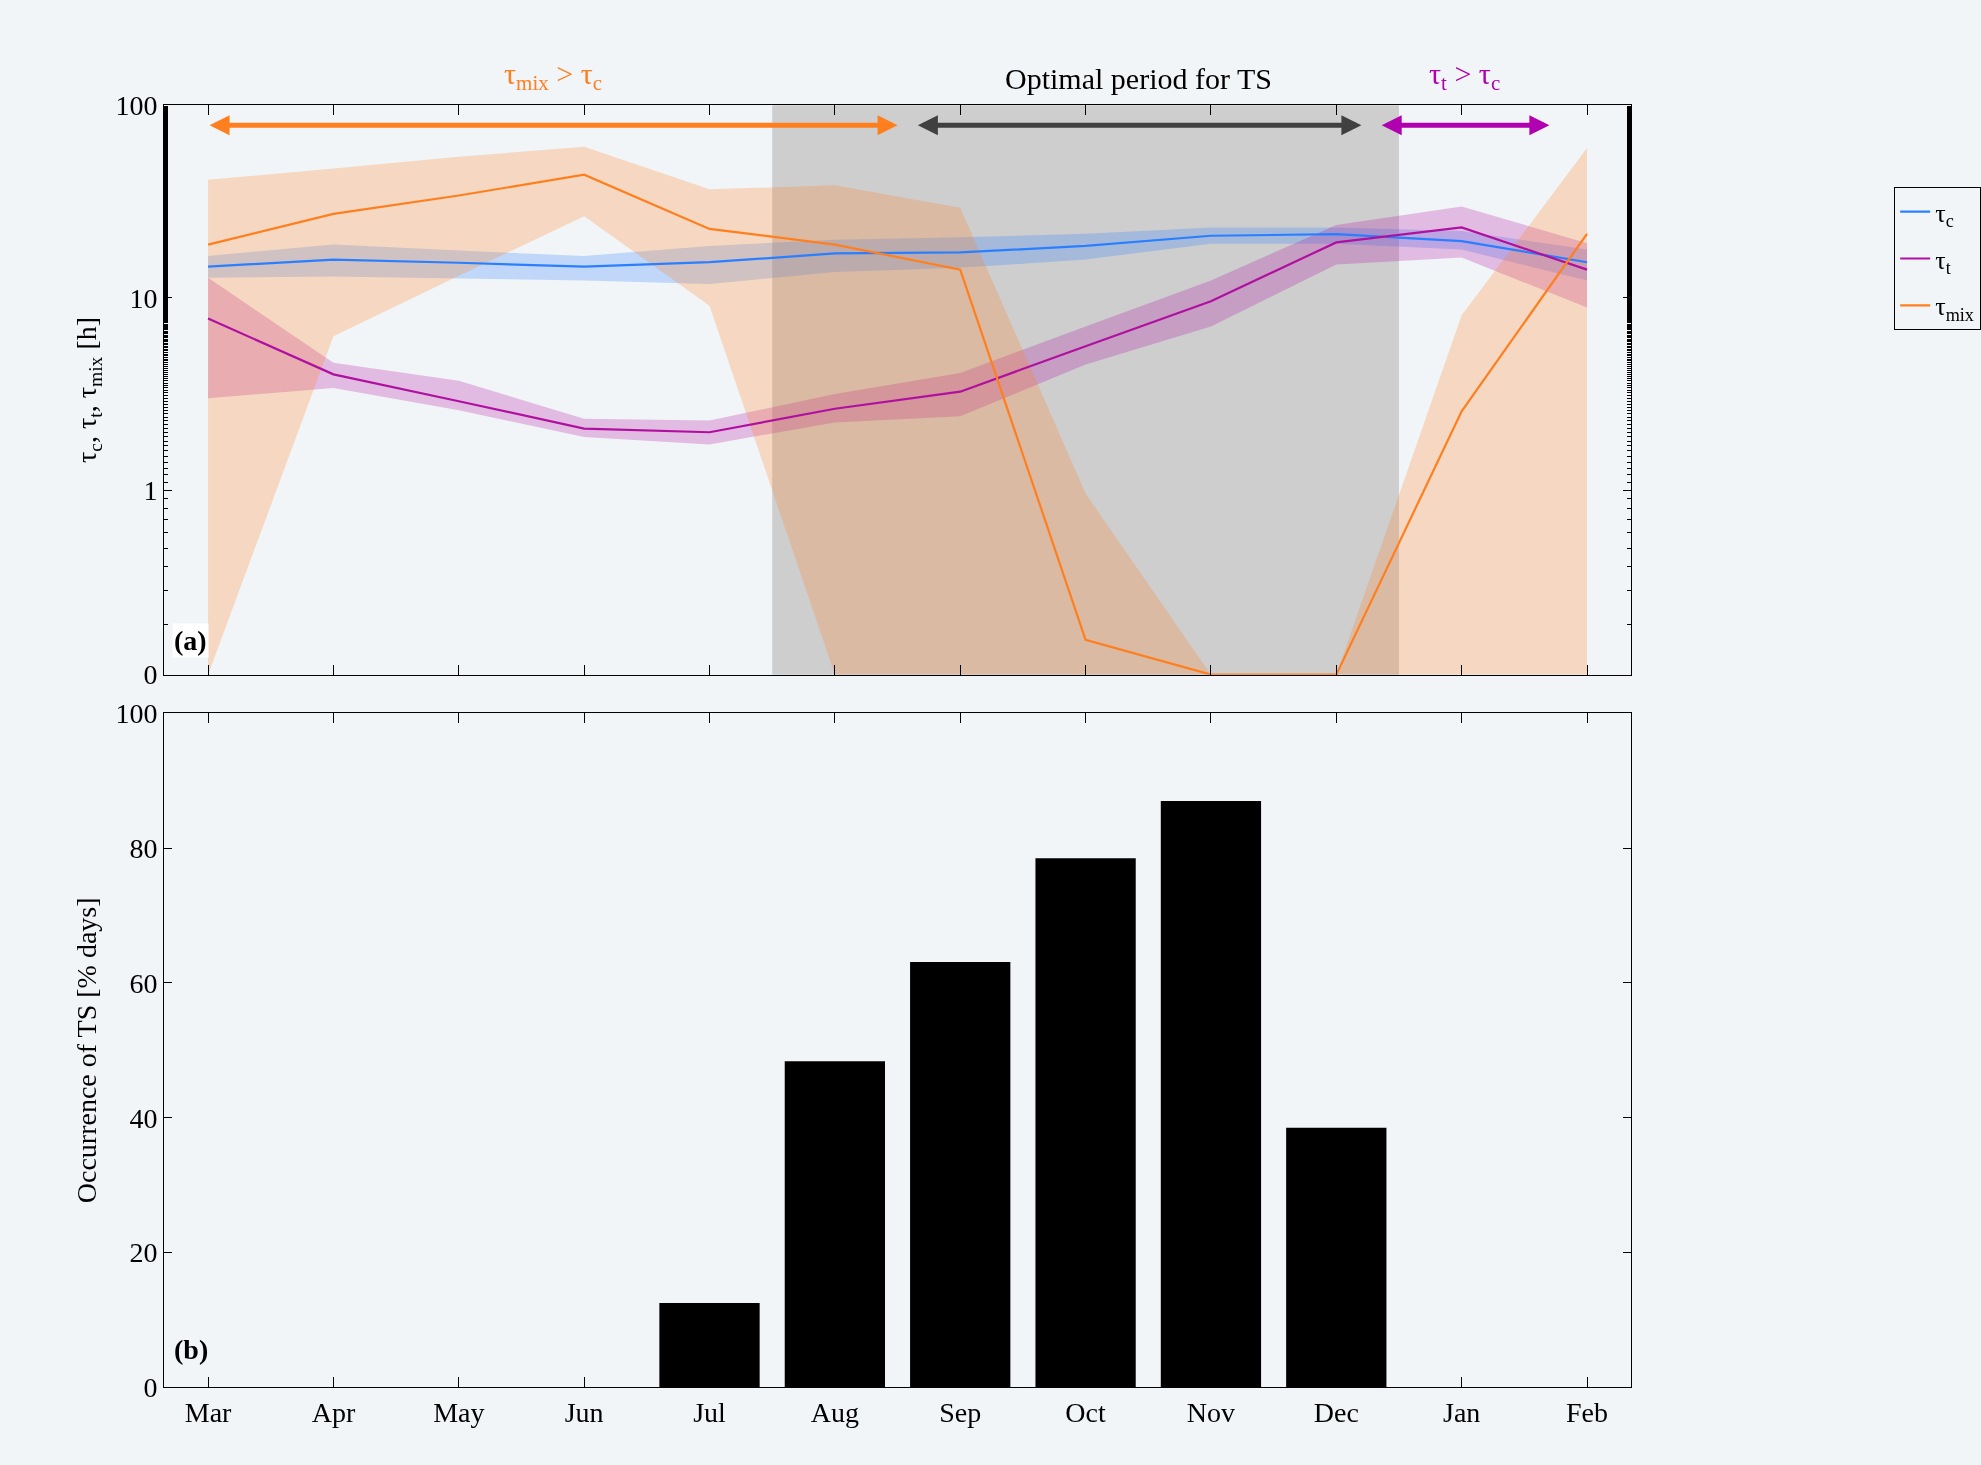  Describe the element at coordinates (1954, 308) in the screenshot. I see `legend-label: τ$_{mix}$` at that location.